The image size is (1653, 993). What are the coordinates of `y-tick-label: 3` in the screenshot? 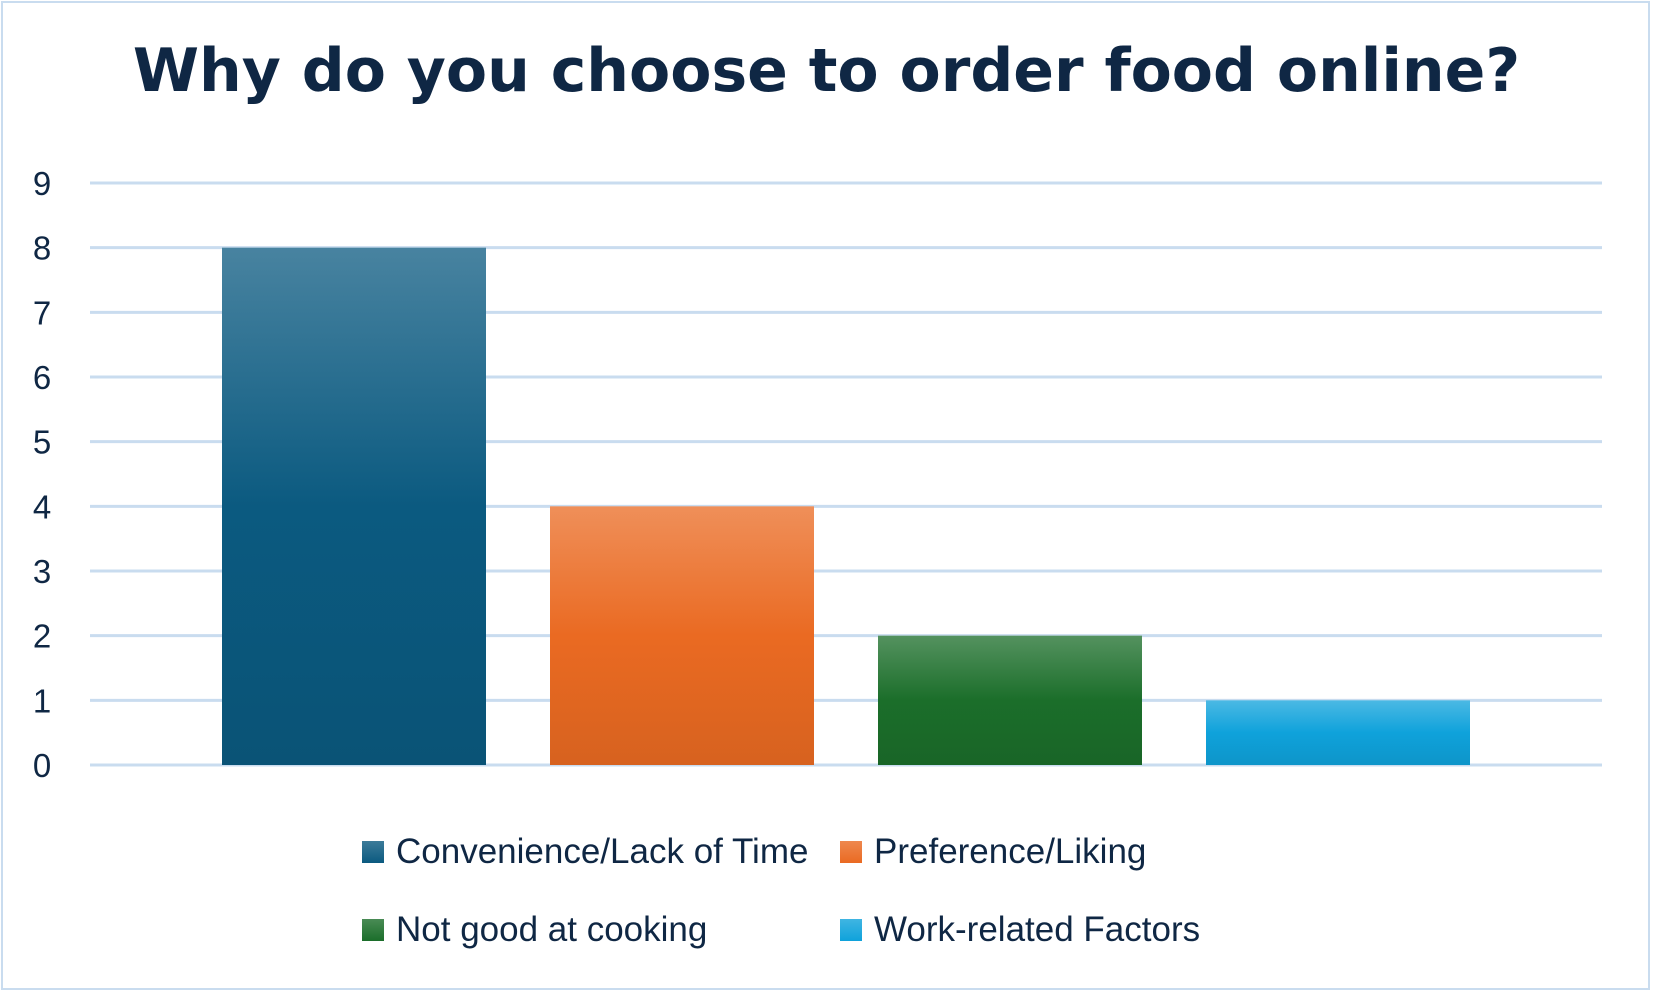 It's located at (42, 571).